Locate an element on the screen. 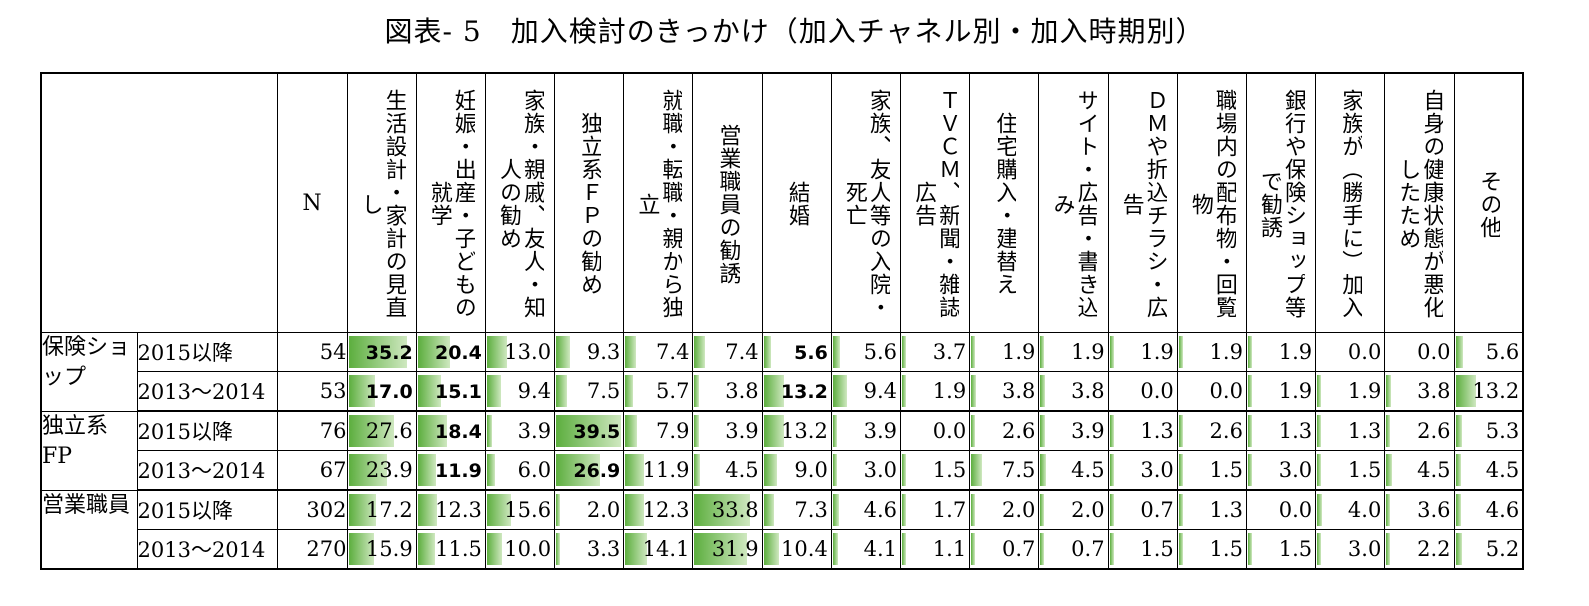  value-text: 5.6 is located at coordinates (1502, 352).